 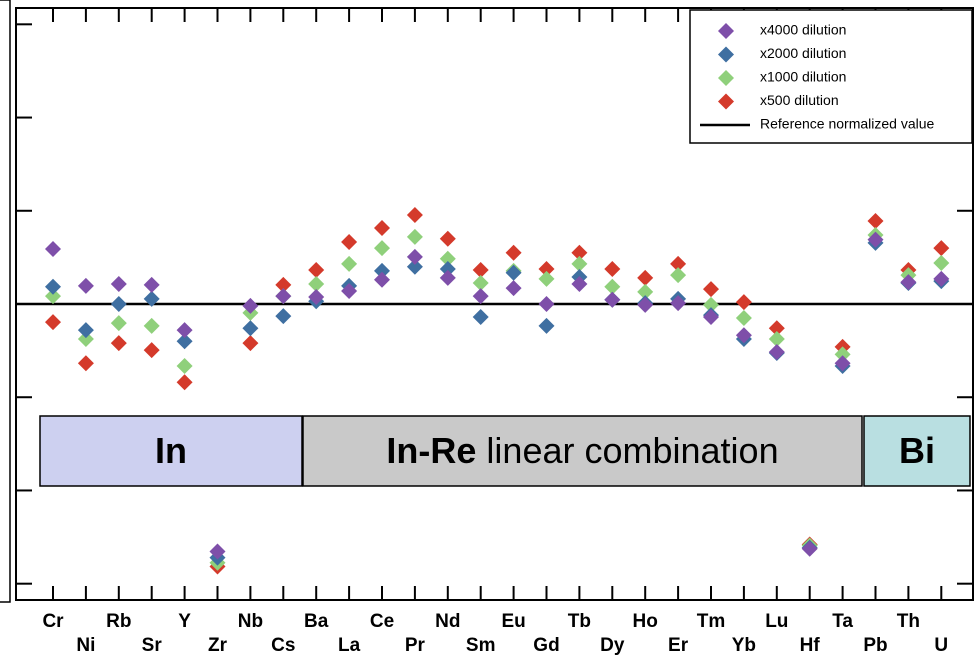 I want to click on band-label: In-Re linear combination, so click(x=582, y=450).